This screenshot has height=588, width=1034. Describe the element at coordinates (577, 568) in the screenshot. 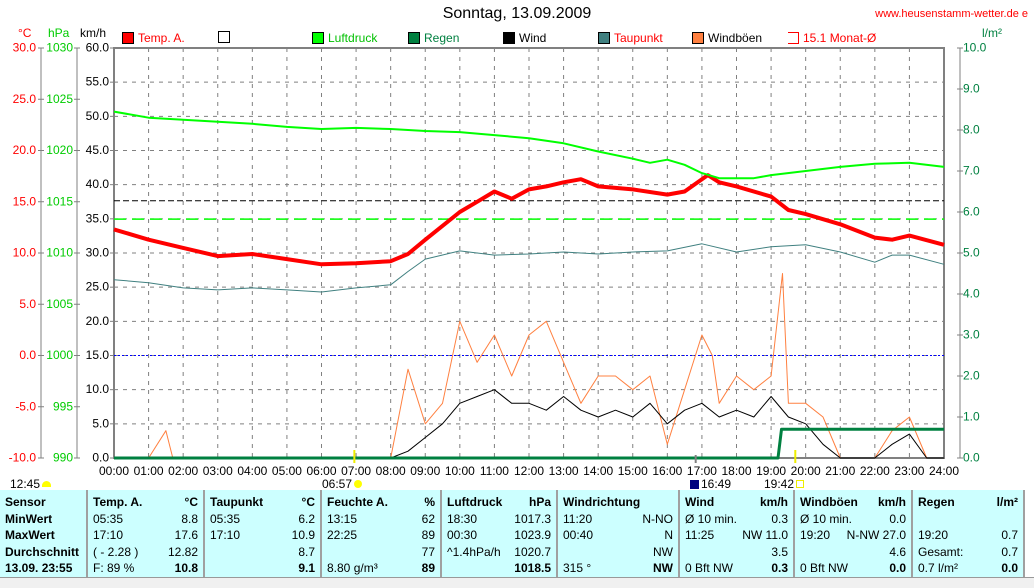

I see `cell-label: 315 °` at that location.